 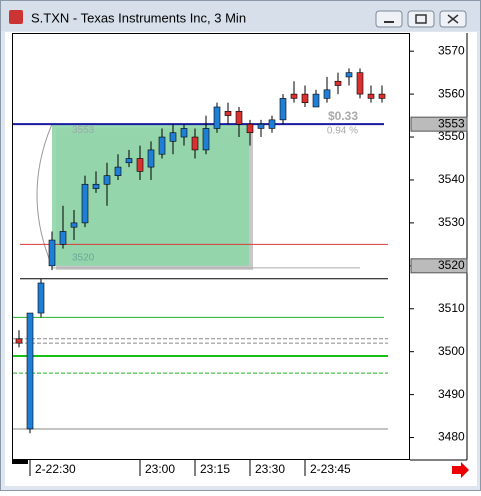 I want to click on price-marker-label: 3553, so click(x=451, y=123).